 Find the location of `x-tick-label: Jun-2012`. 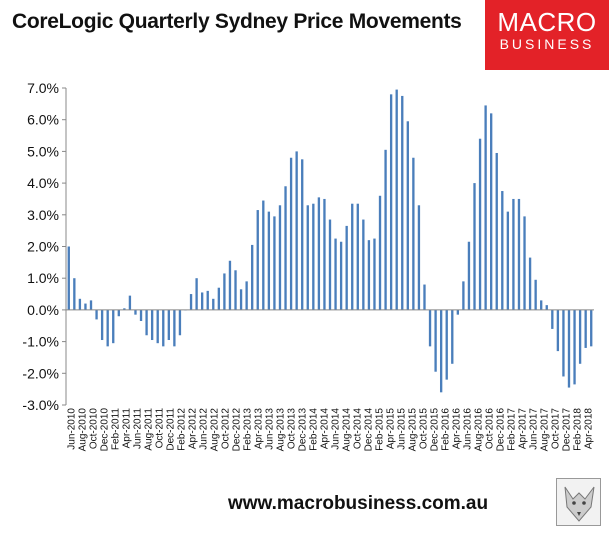

x-tick-label: Jun-2012 is located at coordinates (204, 429).